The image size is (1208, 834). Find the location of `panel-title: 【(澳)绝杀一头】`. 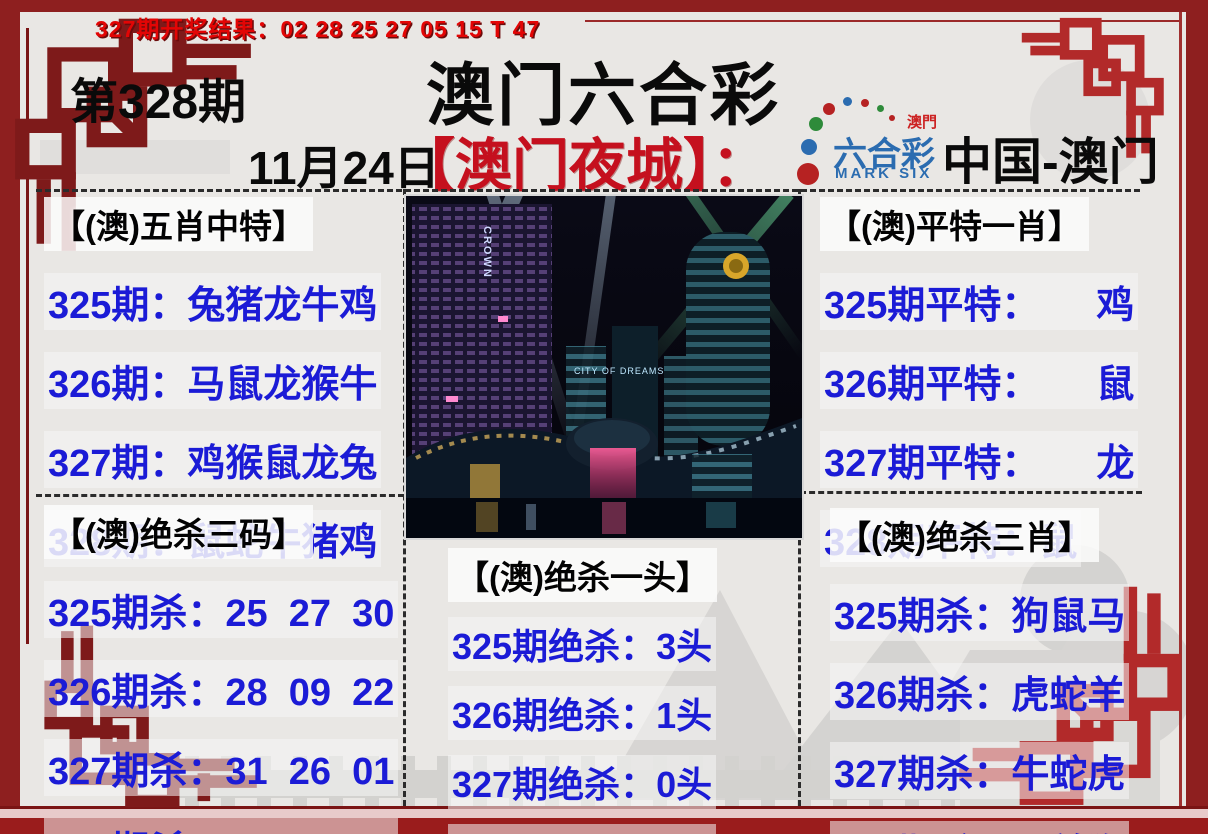

panel-title: 【(澳)绝杀一头】 is located at coordinates (582, 575).